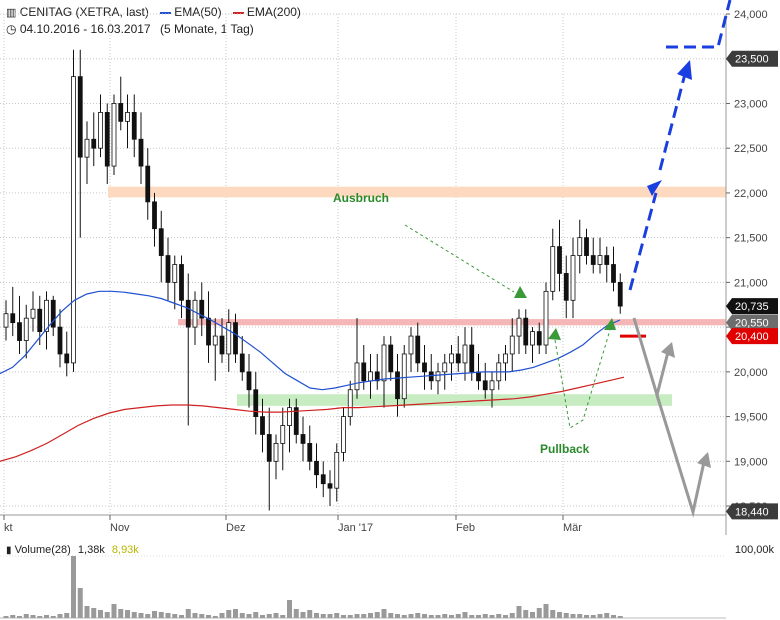 The image size is (780, 620). Describe the element at coordinates (91, 550) in the screenshot. I see `volume-value-1: 1,38k` at that location.